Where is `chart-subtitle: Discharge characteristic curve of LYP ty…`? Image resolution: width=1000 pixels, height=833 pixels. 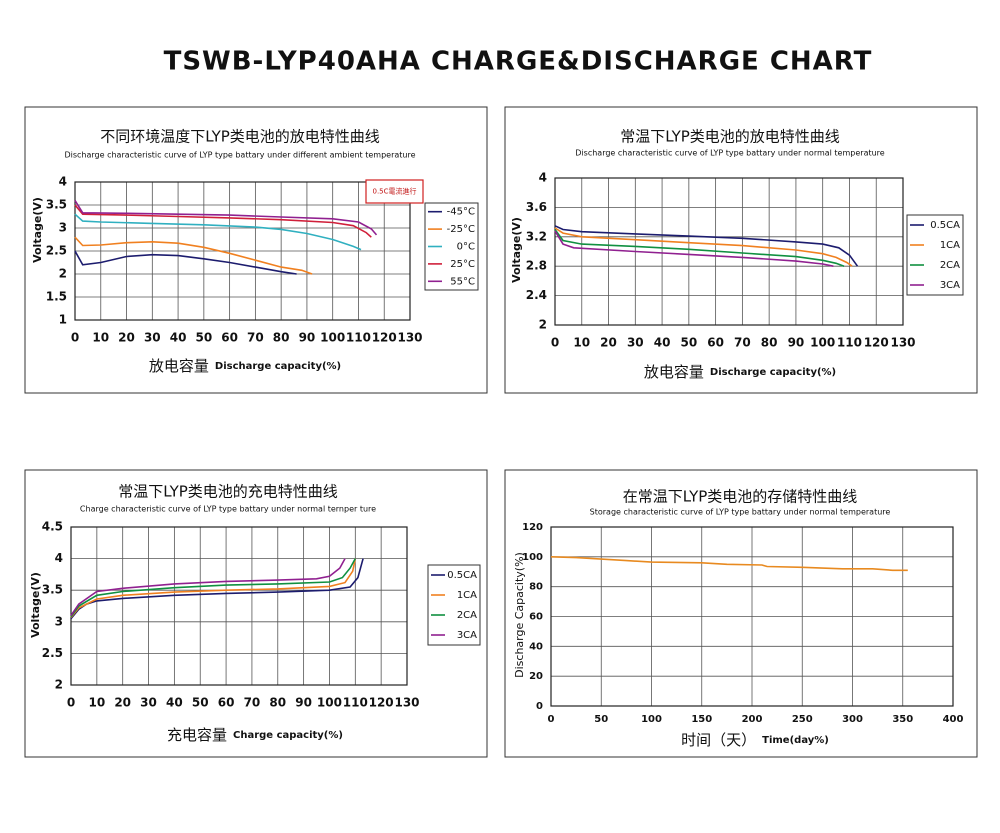
chart-subtitle: Discharge characteristic curve of LYP ty… is located at coordinates (730, 153).